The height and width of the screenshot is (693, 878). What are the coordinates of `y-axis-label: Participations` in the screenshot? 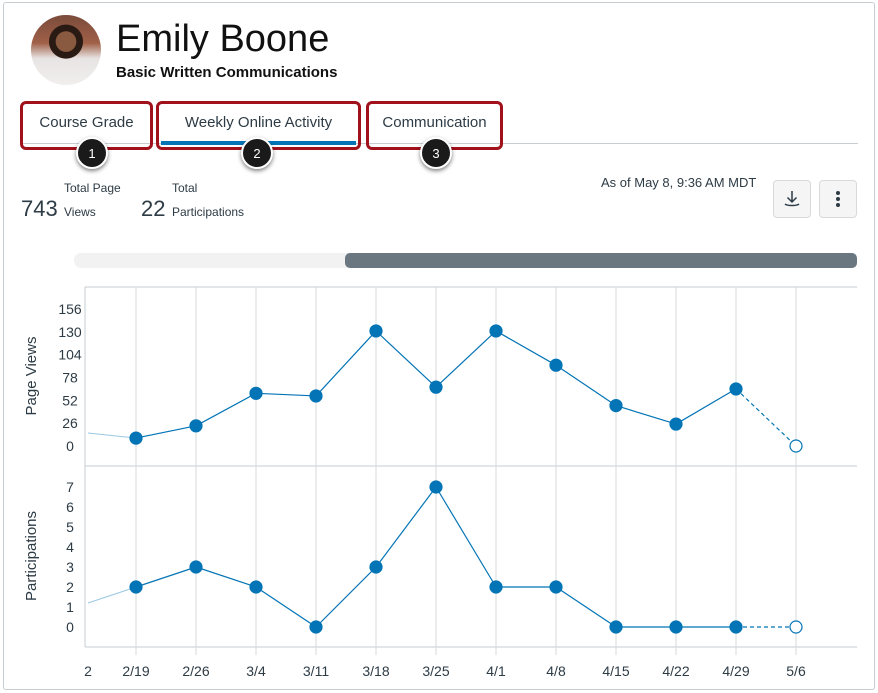 It's located at (31, 556).